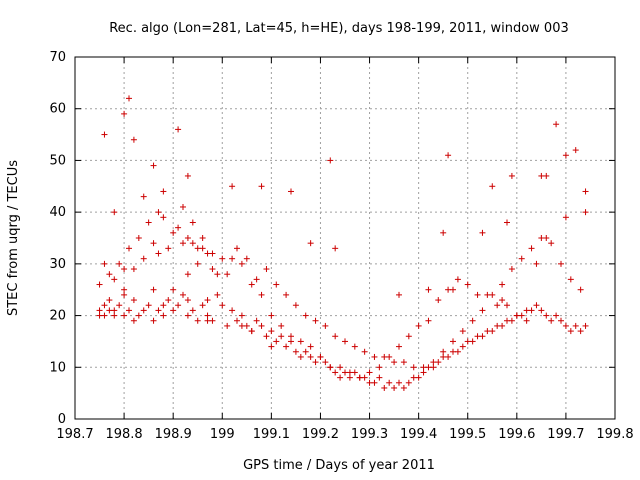 This screenshot has width=640, height=480. Describe the element at coordinates (57, 57) in the screenshot. I see `y-tick-label: 70` at that location.